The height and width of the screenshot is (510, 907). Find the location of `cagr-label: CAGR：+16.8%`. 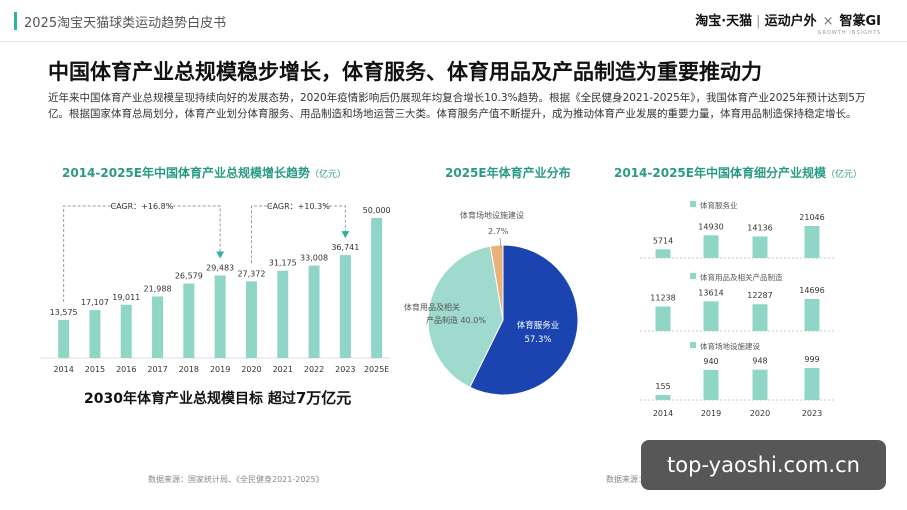

cagr-label: CAGR：+16.8% is located at coordinates (142, 206).